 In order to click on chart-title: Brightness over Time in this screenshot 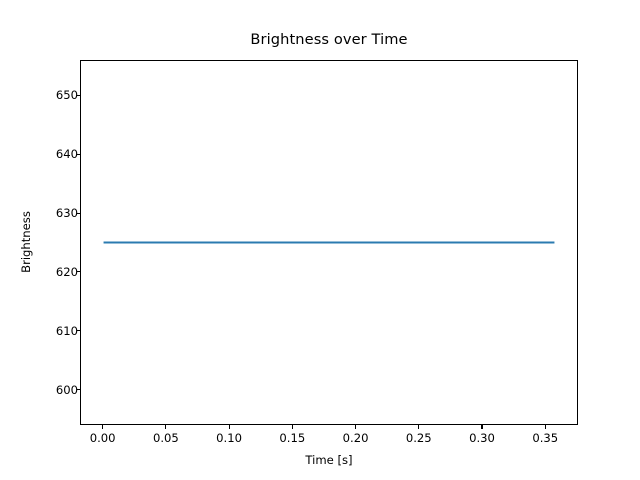, I will do `click(320, 39)`.